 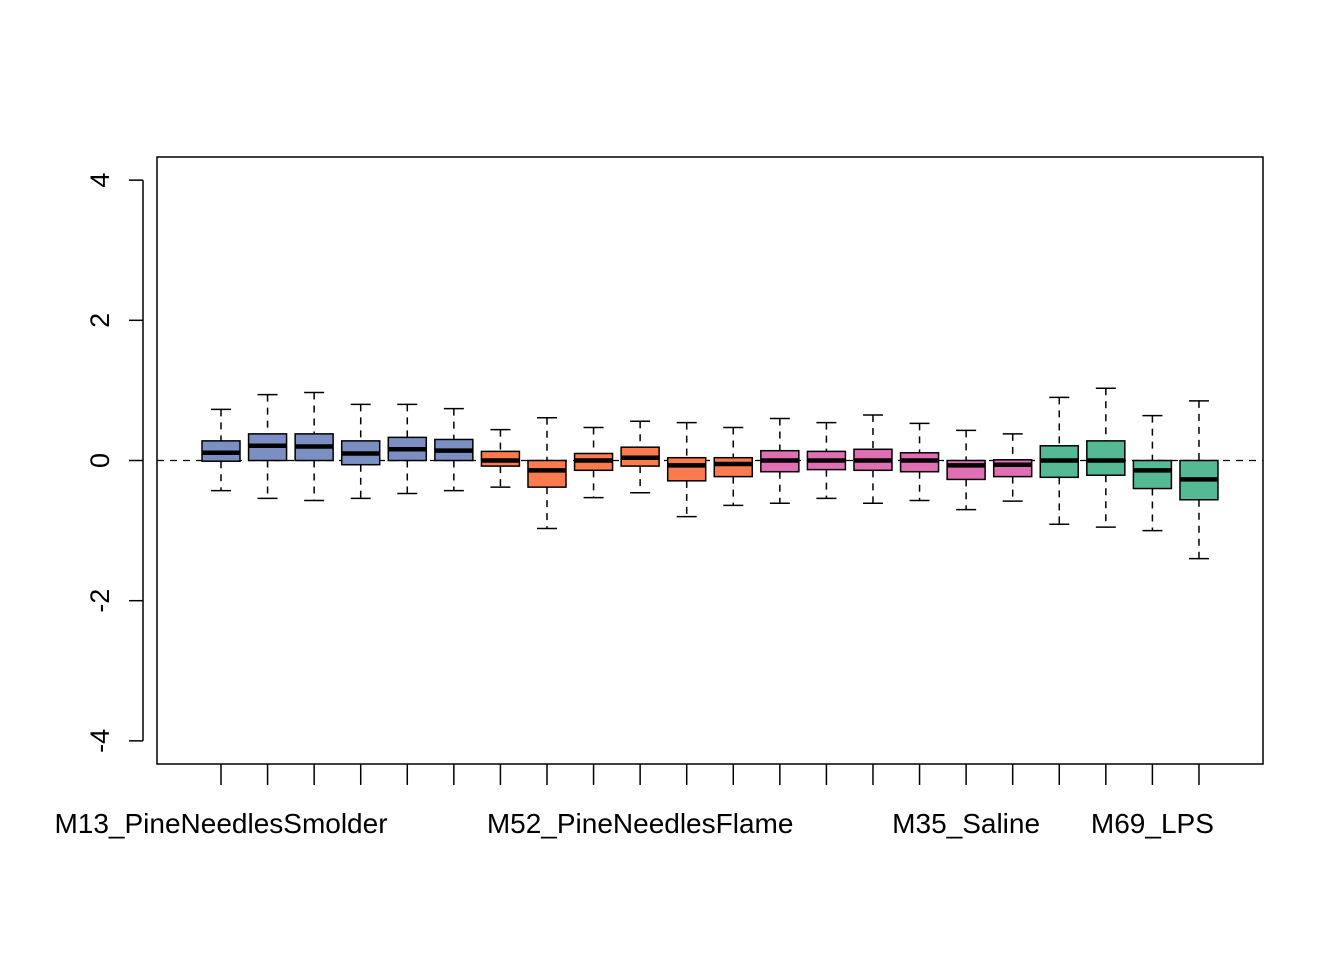 I want to click on y-tick-label: 2, so click(x=100, y=320).